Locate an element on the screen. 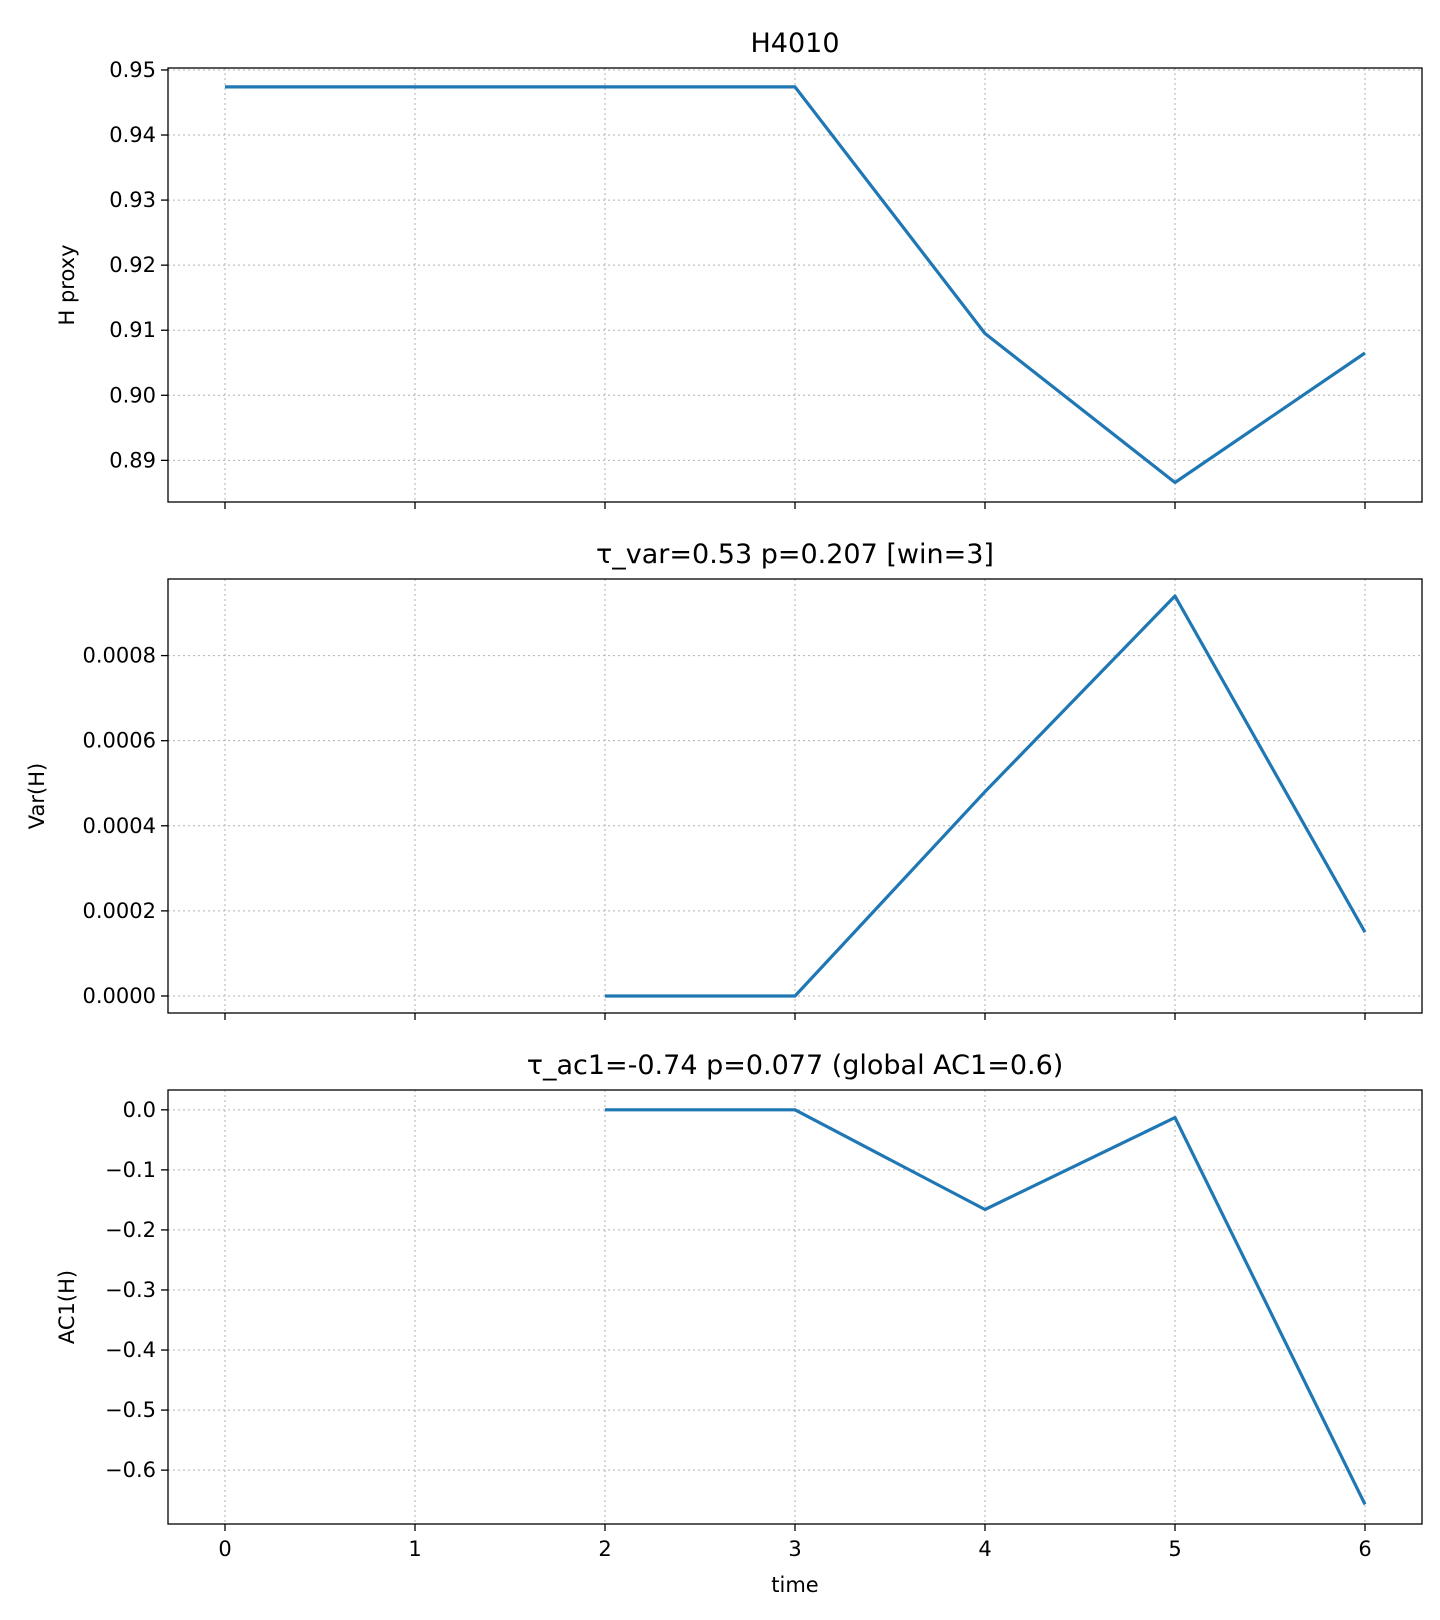 This screenshot has width=1440, height=1620. y-tick-label: −0.6 is located at coordinates (130, 1470).